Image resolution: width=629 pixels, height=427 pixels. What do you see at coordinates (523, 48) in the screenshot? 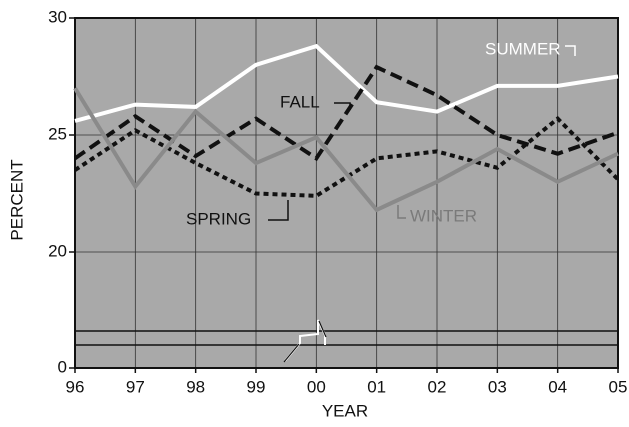
I see `series-label: SUMMER` at bounding box center [523, 48].